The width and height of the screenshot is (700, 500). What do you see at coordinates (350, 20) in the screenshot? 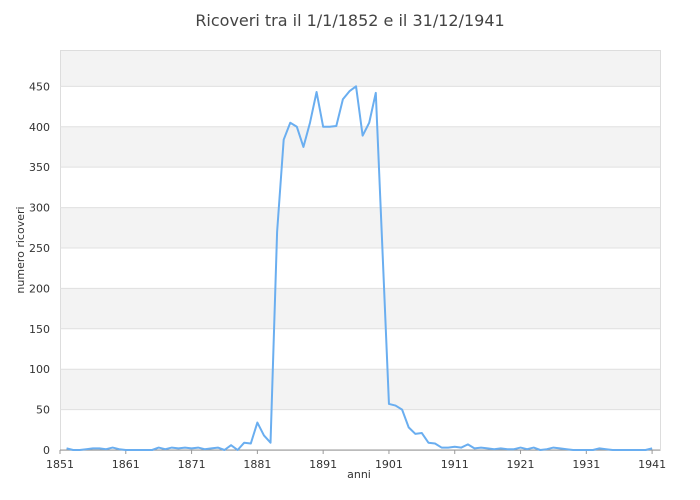
I see `chart-title: Ricoveri tra il 1/1/1852 e il 31/12/1941` at bounding box center [350, 20].